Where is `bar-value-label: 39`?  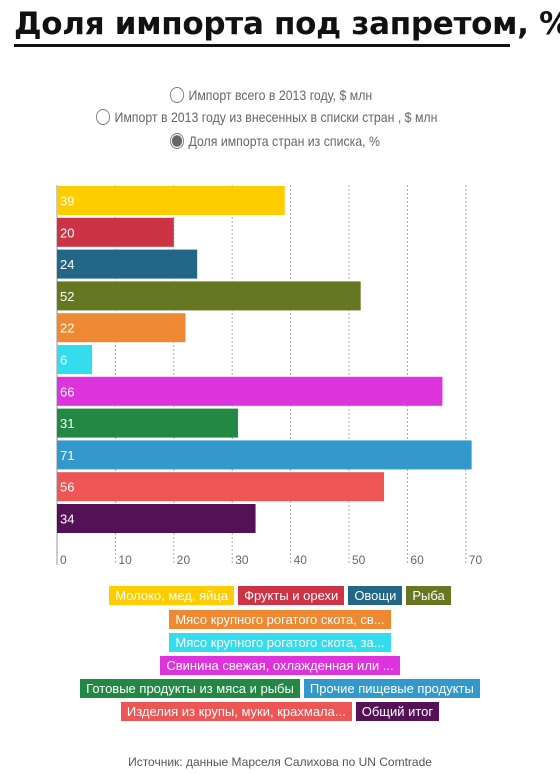
bar-value-label: 39 is located at coordinates (67, 201).